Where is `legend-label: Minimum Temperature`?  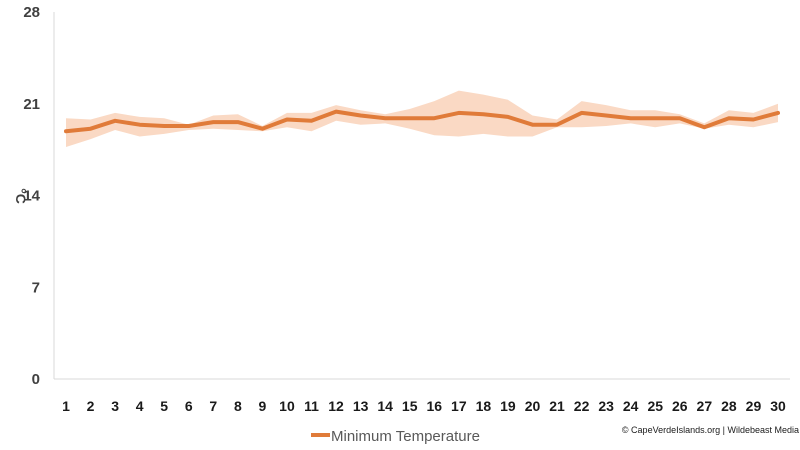 legend-label: Minimum Temperature is located at coordinates (405, 436).